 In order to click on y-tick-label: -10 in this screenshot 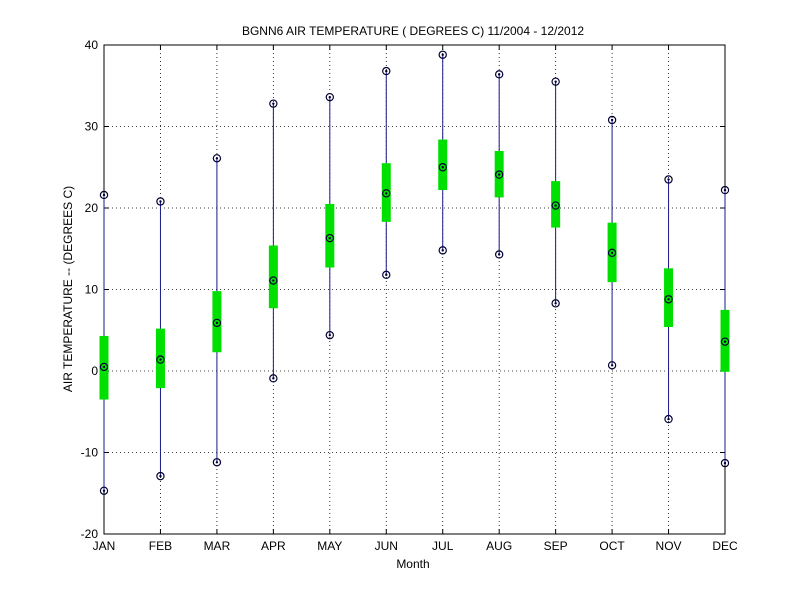, I will do `click(90, 453)`.